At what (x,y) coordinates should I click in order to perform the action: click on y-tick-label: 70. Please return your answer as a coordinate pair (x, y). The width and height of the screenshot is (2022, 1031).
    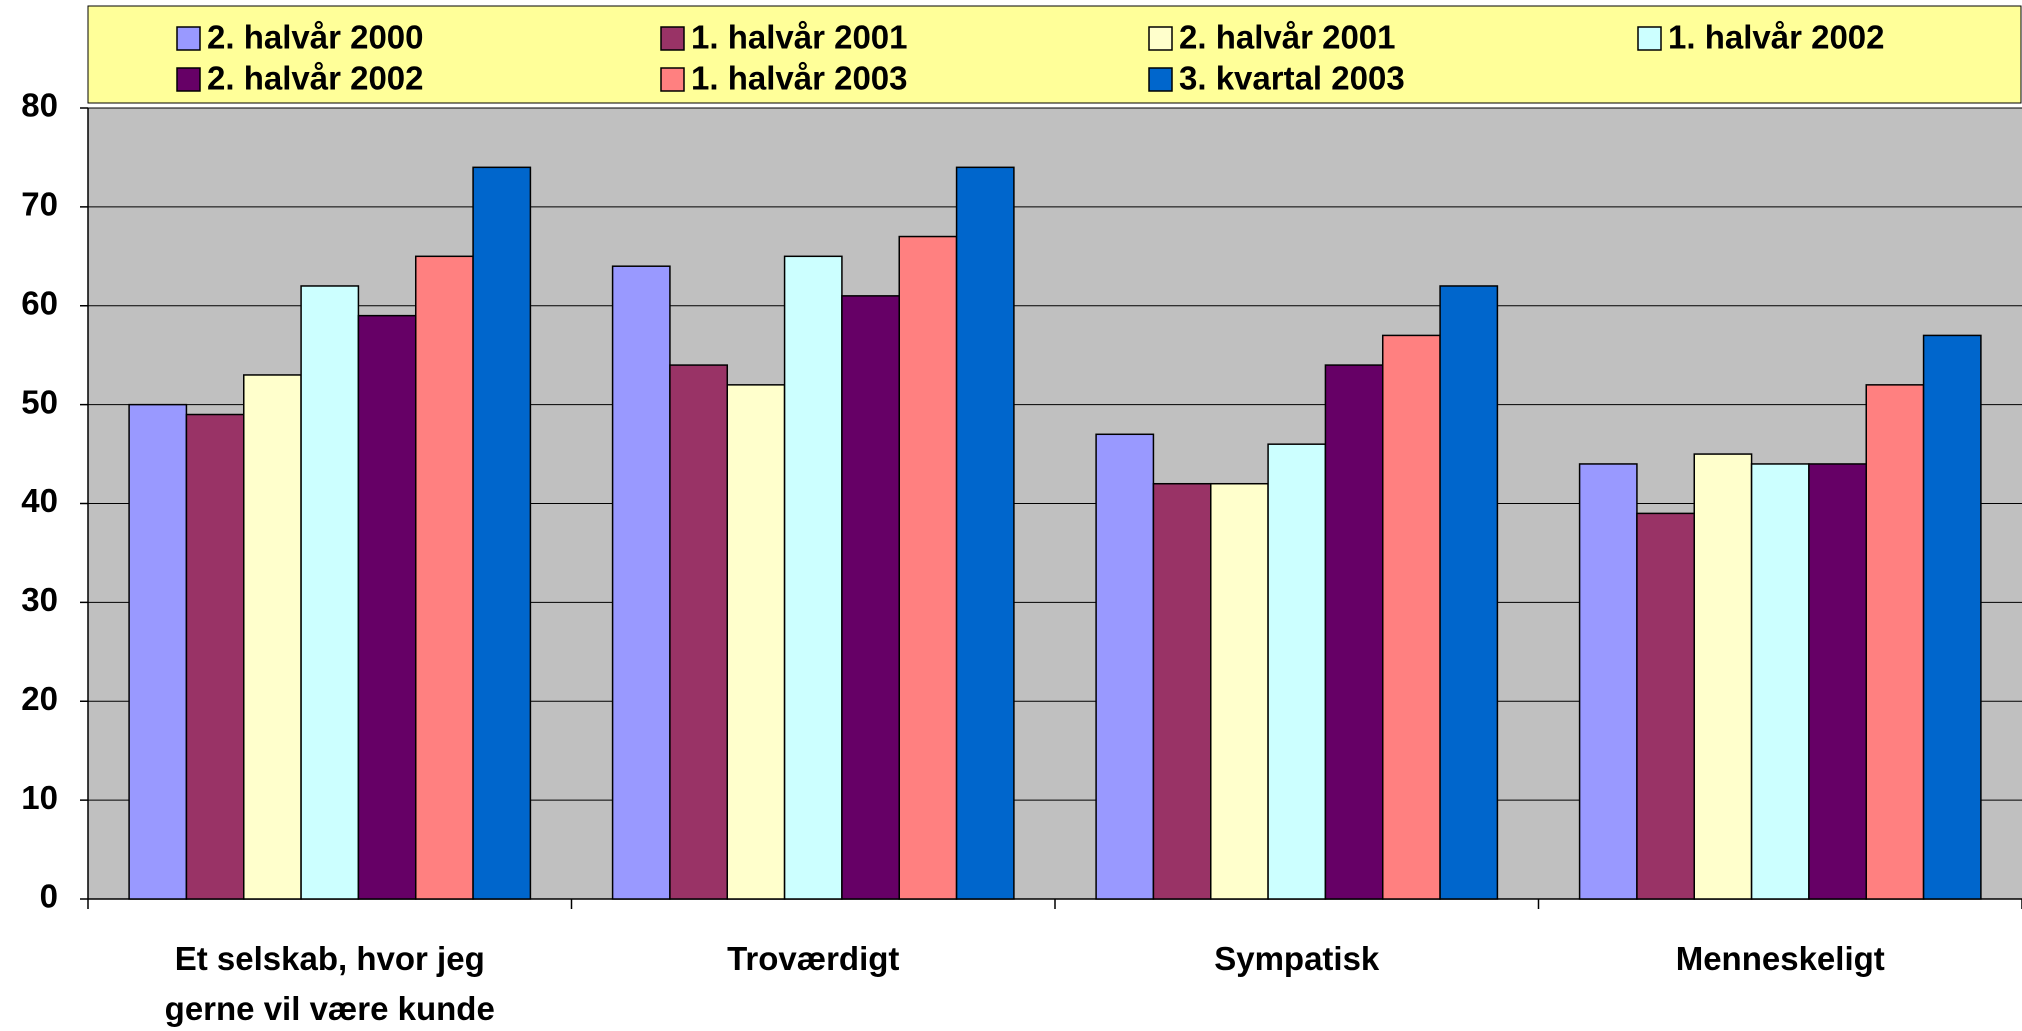
    Looking at the image, I should click on (39, 204).